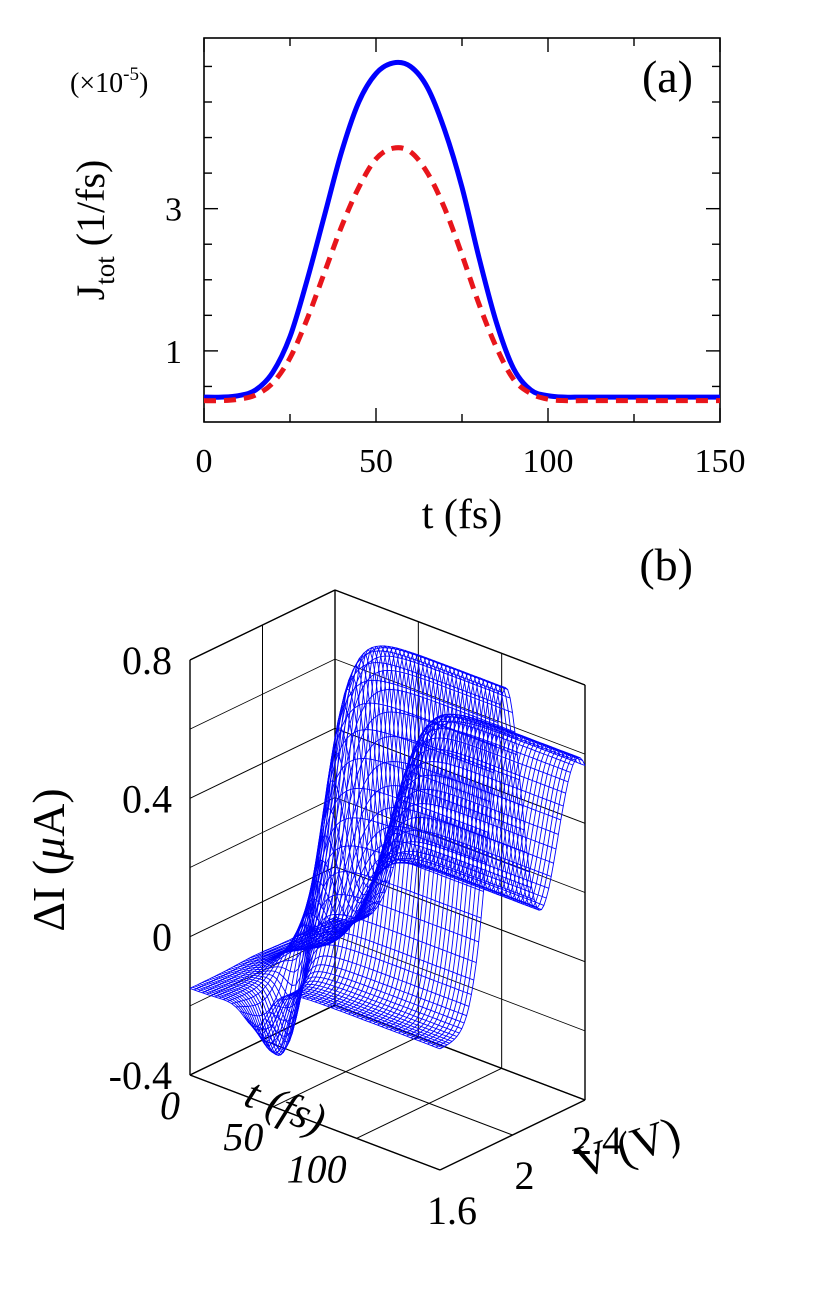  Describe the element at coordinates (243, 1137) in the screenshot. I see `panel-b-ttick-label: 50` at that location.